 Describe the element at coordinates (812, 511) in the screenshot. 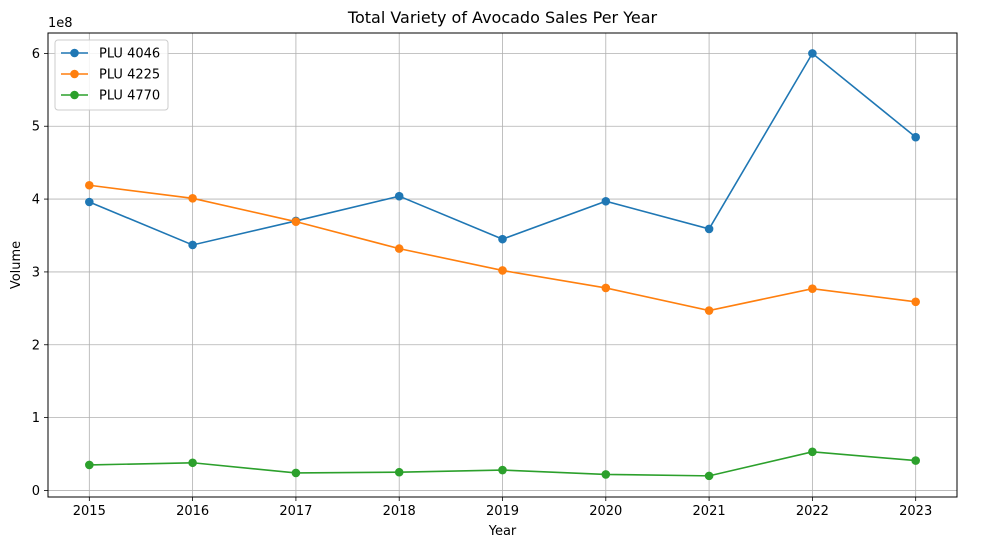

I see `x-tick-label: 2022` at that location.